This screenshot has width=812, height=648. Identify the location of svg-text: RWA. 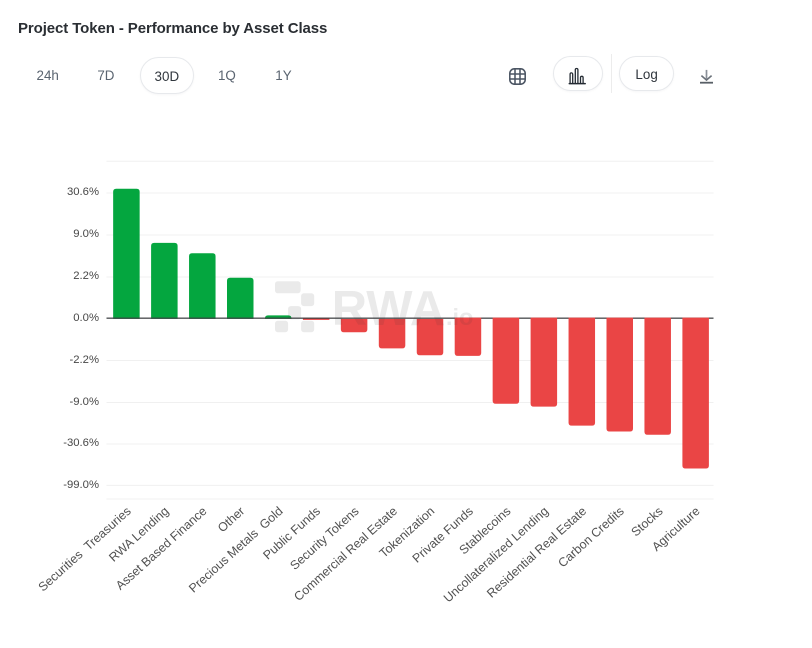
(388, 309).